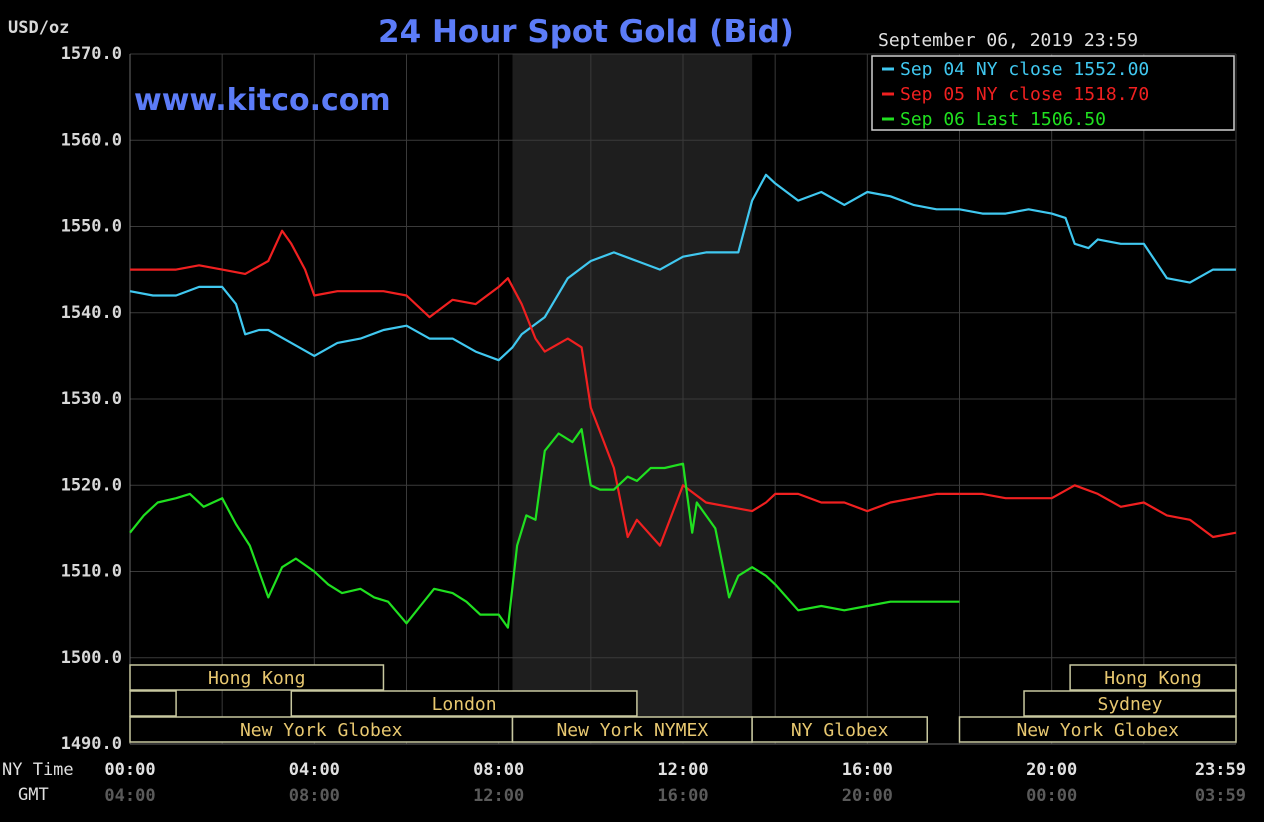  Describe the element at coordinates (682, 770) in the screenshot. I see `x-tick-label-ny: 12:00` at that location.